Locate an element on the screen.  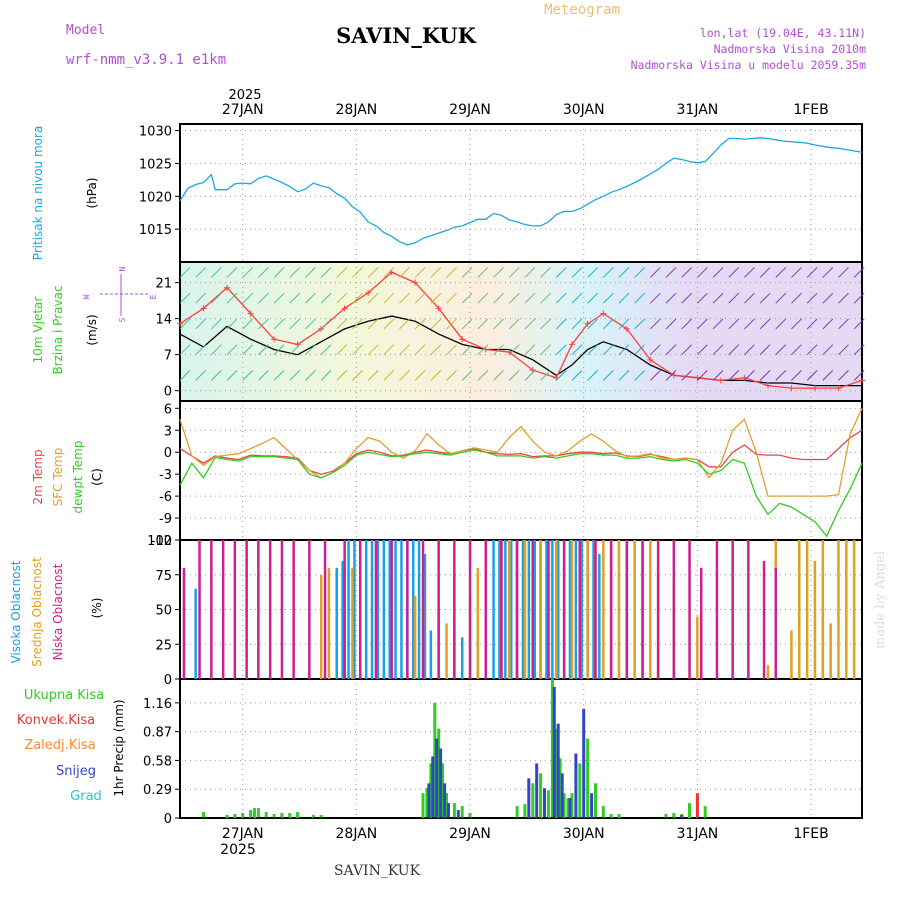
bottom-day-label: 31JAN is located at coordinates (698, 834).